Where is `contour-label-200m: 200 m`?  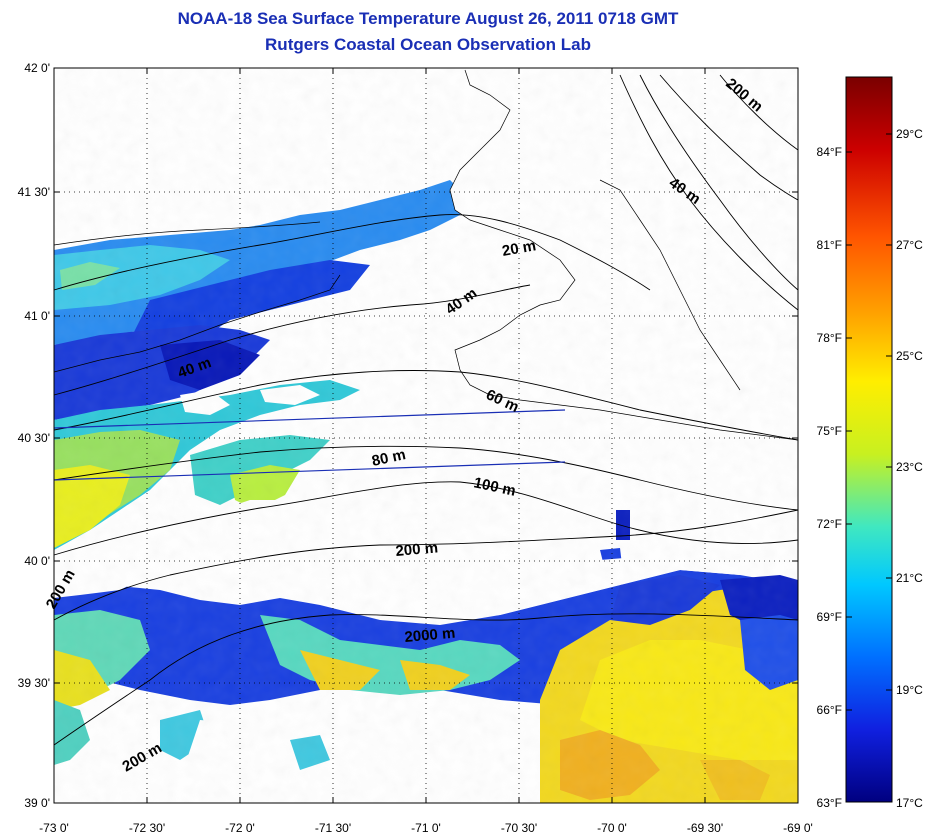
contour-label-200m: 200 m is located at coordinates (417, 549).